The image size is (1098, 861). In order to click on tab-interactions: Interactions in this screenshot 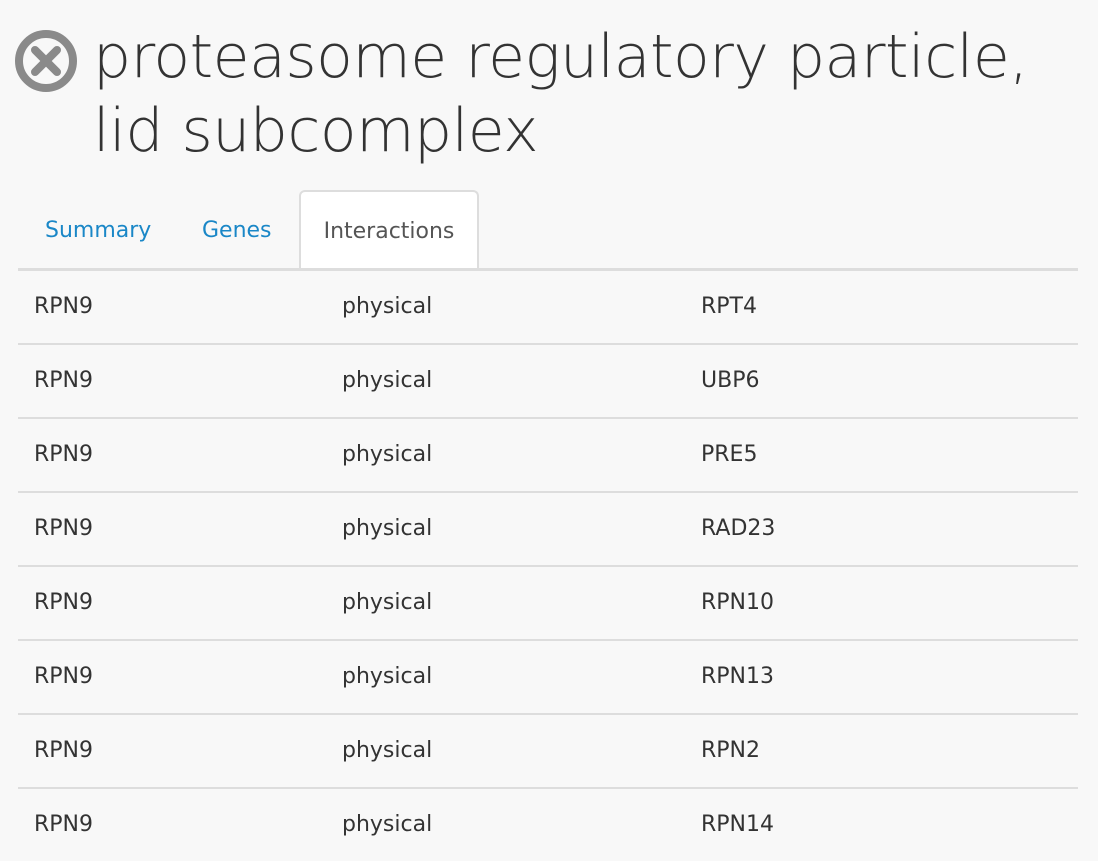, I will do `click(389, 229)`.